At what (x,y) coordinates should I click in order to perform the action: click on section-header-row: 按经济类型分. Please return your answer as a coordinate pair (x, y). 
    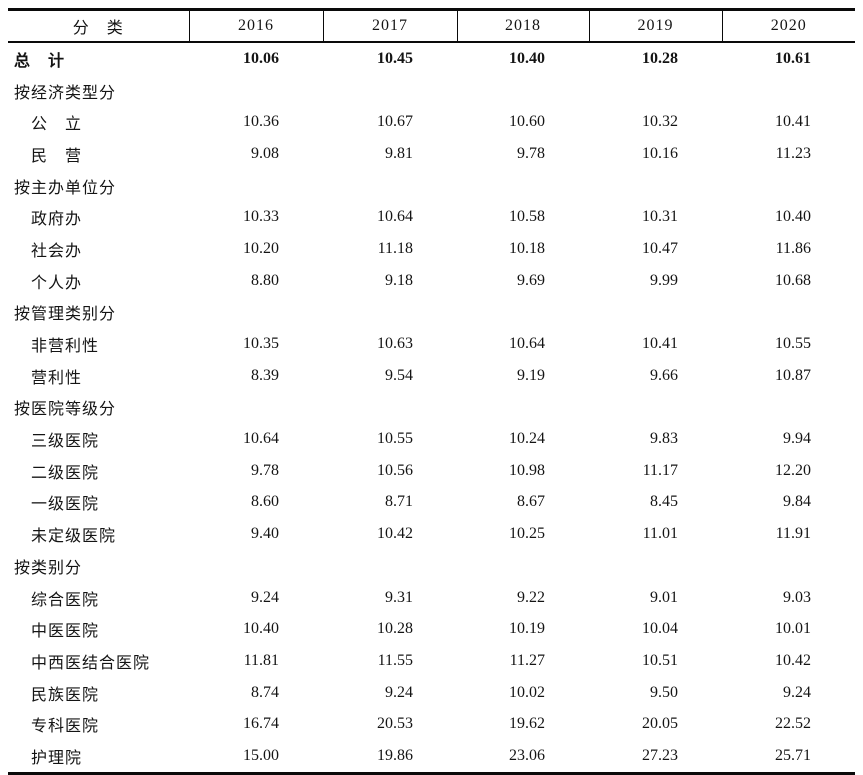
    Looking at the image, I should click on (431, 91).